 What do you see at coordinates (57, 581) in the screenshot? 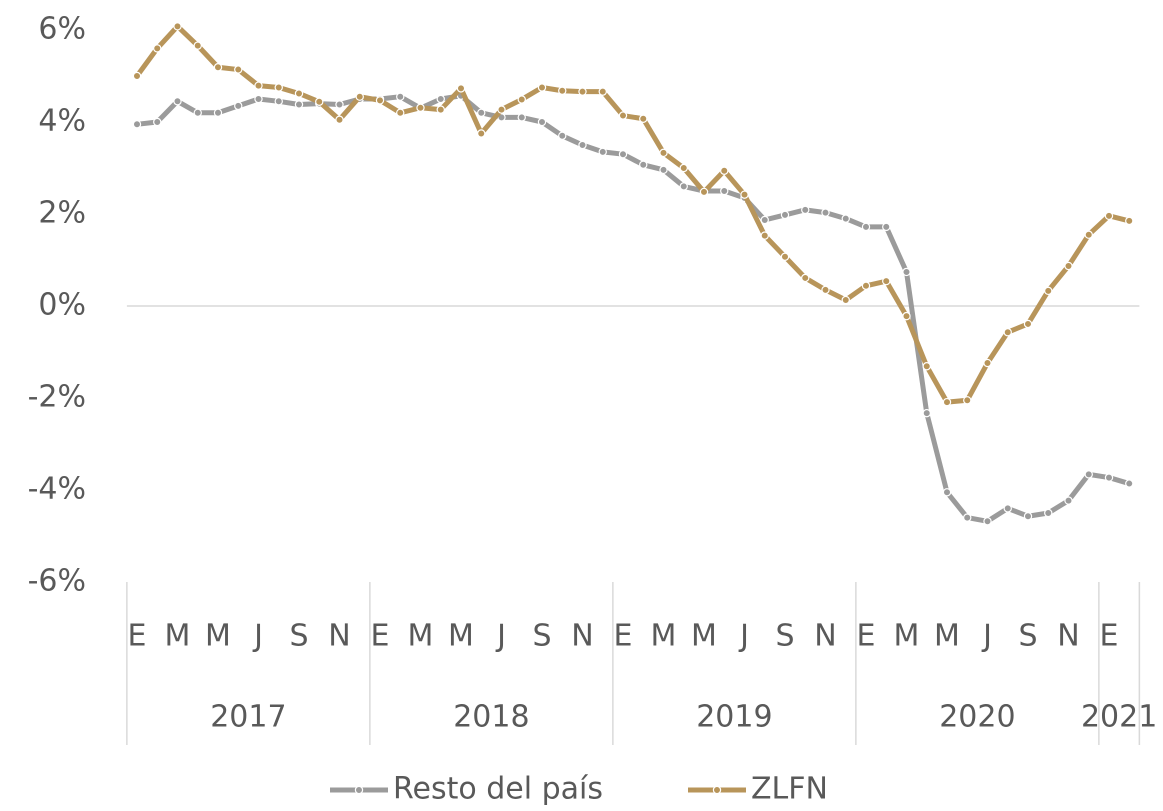
I see `y-tick-label: -6%` at bounding box center [57, 581].